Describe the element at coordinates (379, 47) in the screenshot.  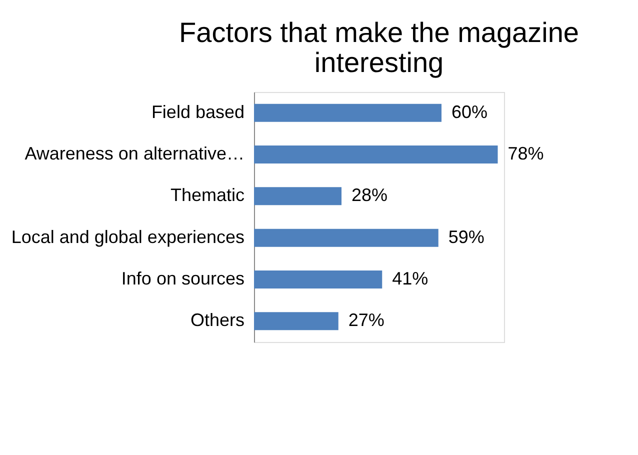
I see `chart-title: Factors that make the magazine interesting` at that location.